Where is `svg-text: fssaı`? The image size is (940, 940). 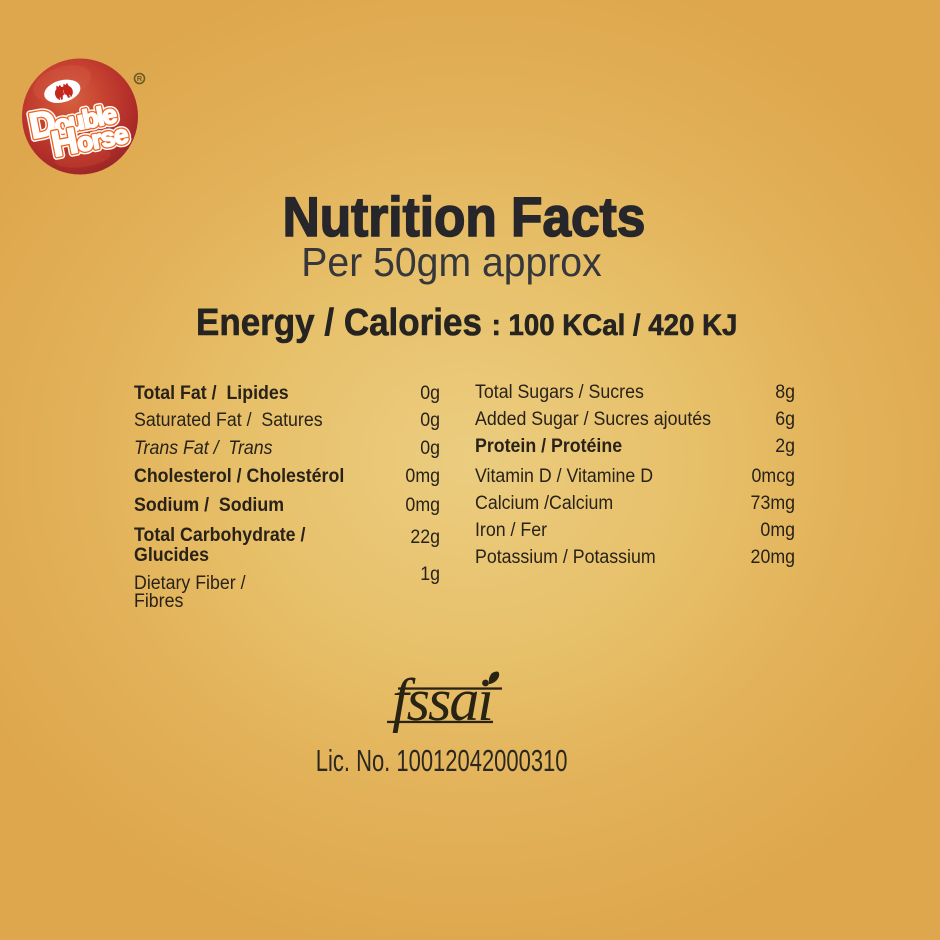 svg-text: fssaı is located at coordinates (442, 700).